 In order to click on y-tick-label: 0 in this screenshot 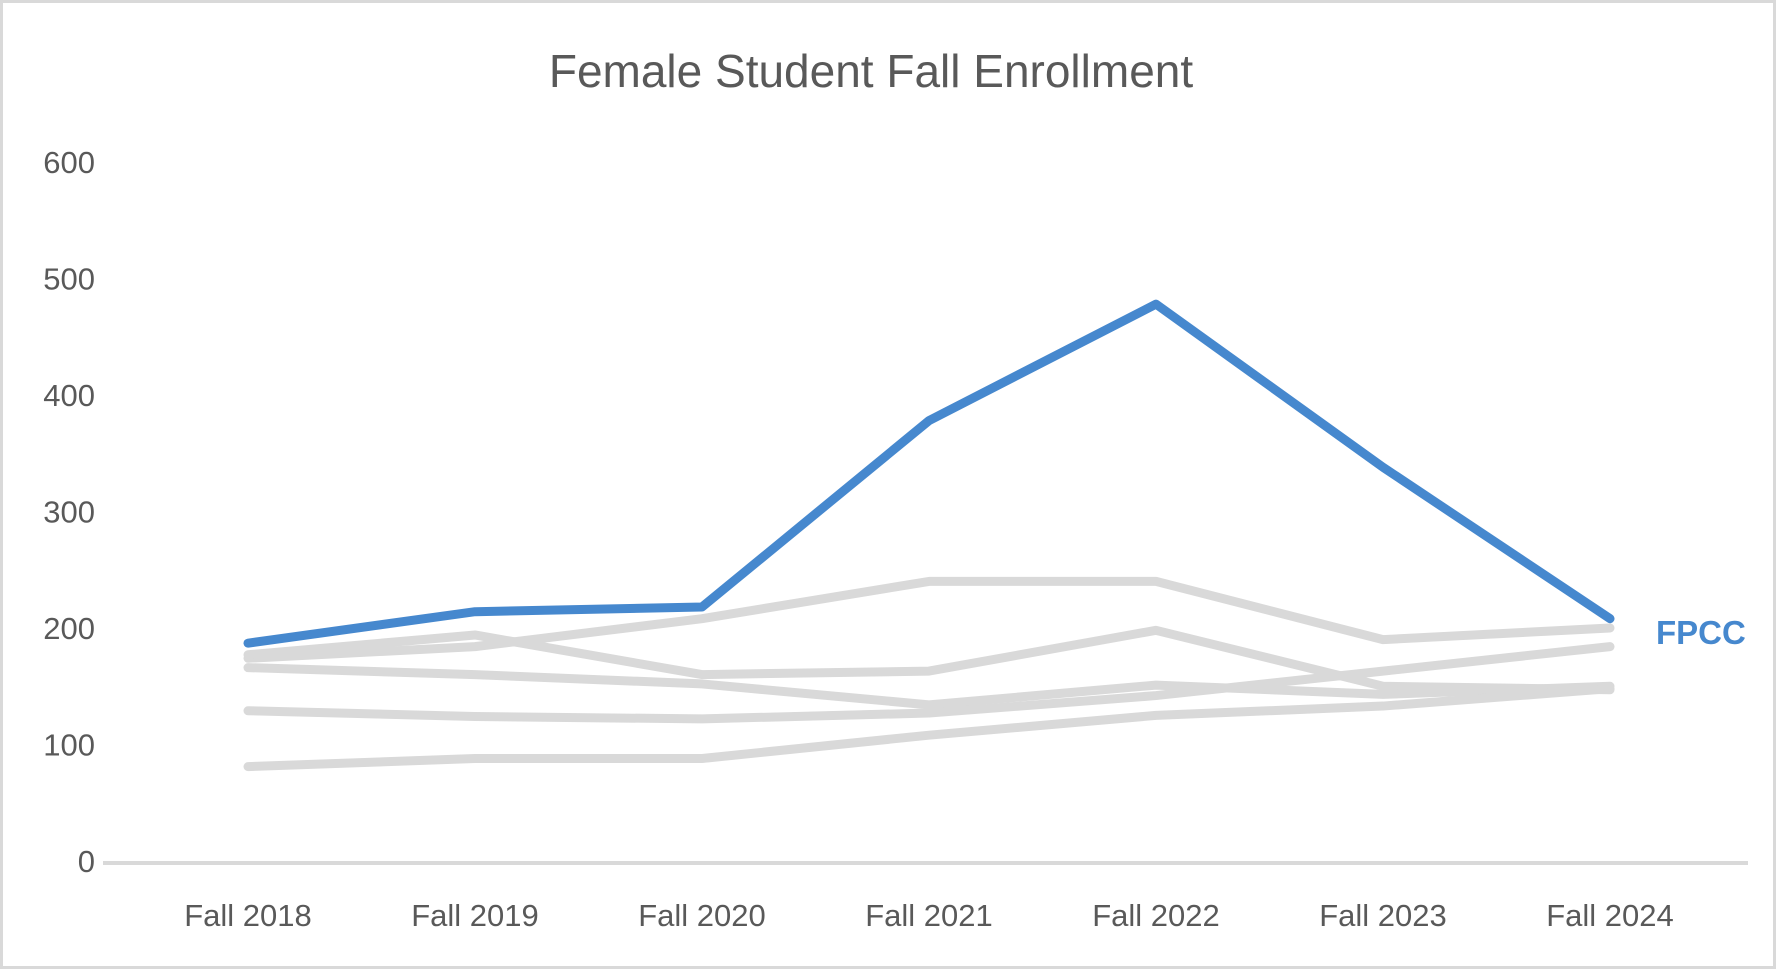, I will do `click(86, 861)`.